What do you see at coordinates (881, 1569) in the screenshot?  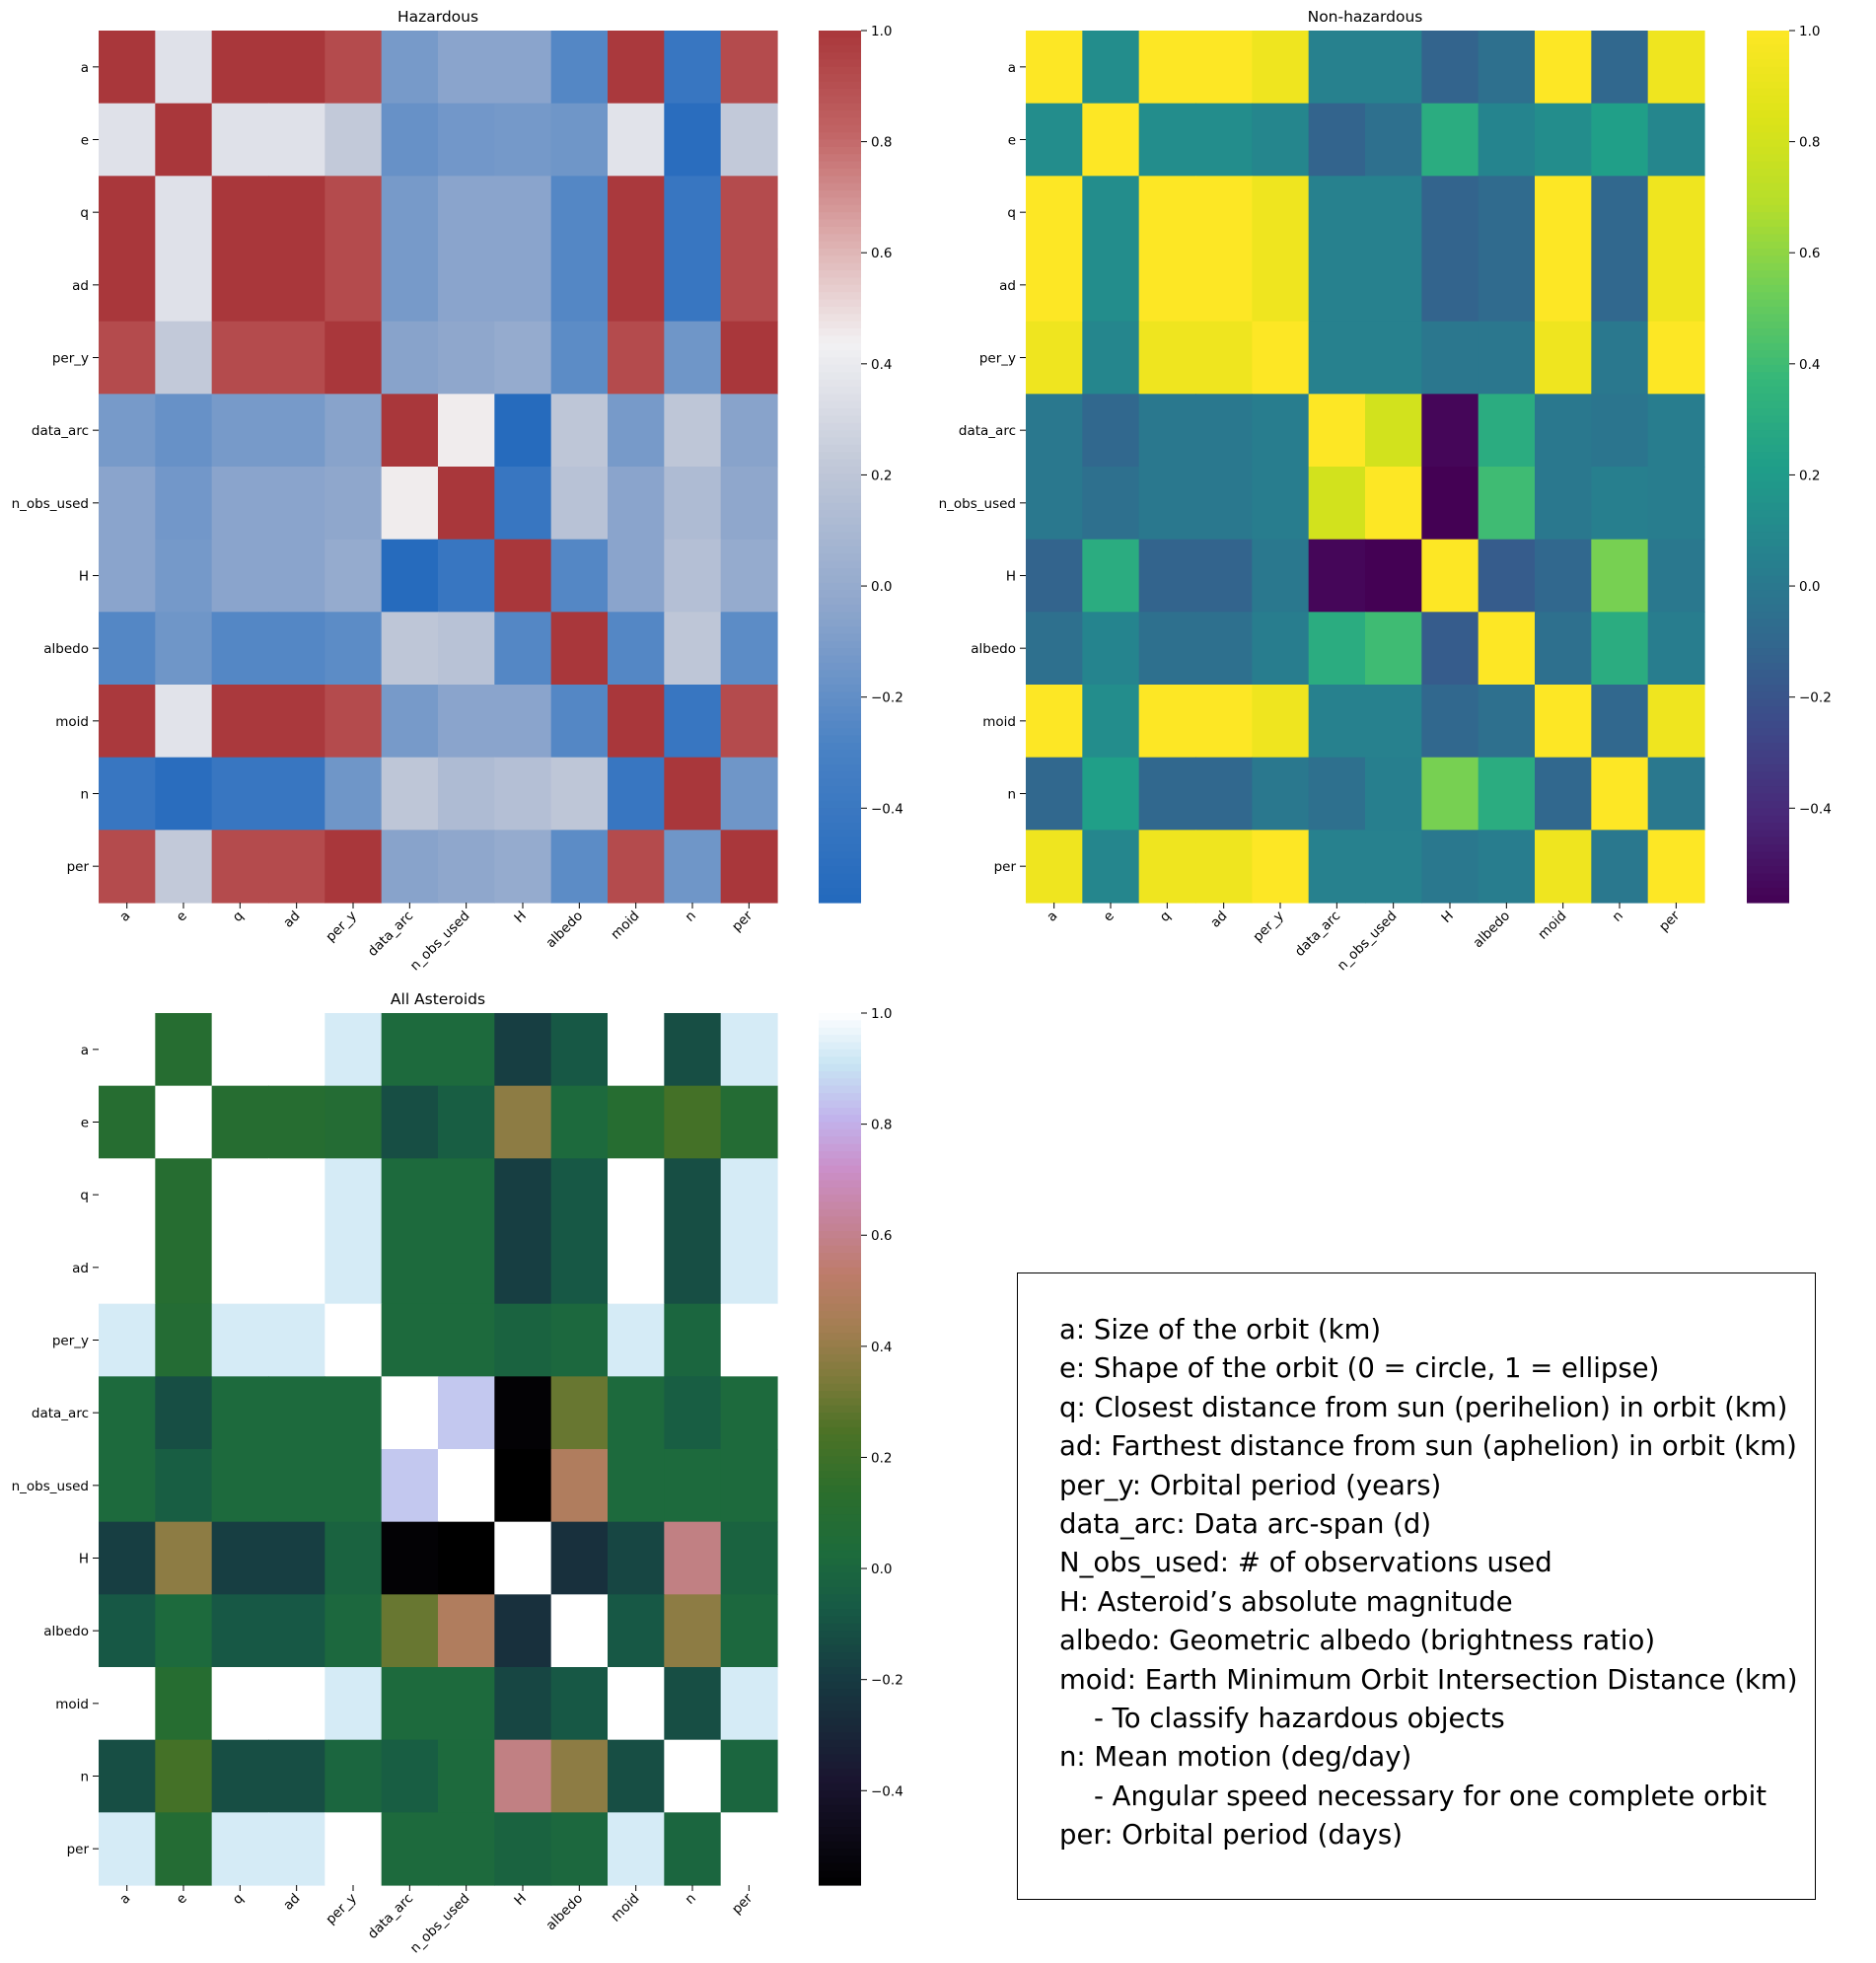 I see `colorbar-tick-label: 0.0` at bounding box center [881, 1569].